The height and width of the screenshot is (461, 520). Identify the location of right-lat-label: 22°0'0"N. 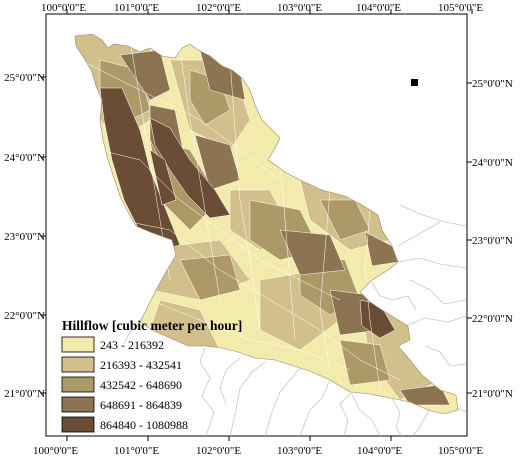
(492, 319).